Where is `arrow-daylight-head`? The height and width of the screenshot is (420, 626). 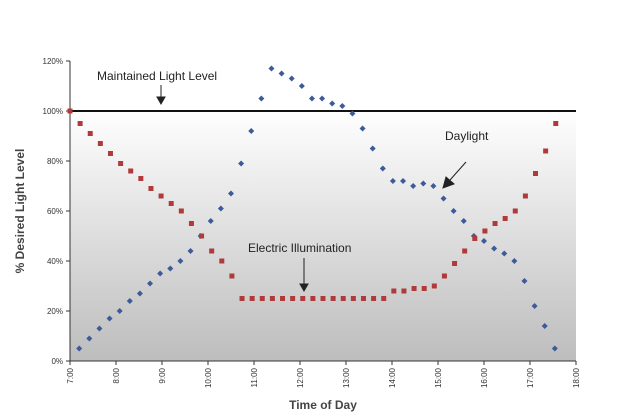 arrow-daylight-head is located at coordinates (448, 182).